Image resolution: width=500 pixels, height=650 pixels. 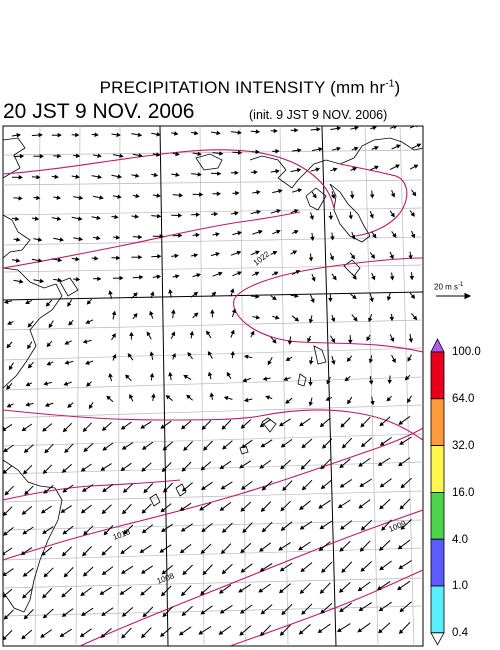 What do you see at coordinates (437, 562) in the screenshot?
I see `colorbar-segment` at bounding box center [437, 562].